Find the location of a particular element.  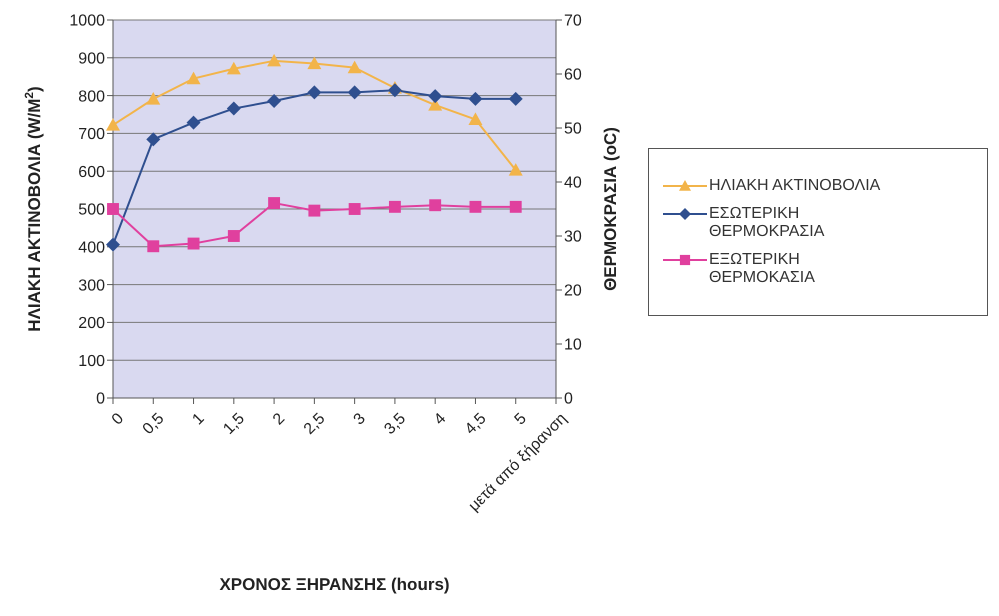

x-tick-label: 2 is located at coordinates (279, 419).